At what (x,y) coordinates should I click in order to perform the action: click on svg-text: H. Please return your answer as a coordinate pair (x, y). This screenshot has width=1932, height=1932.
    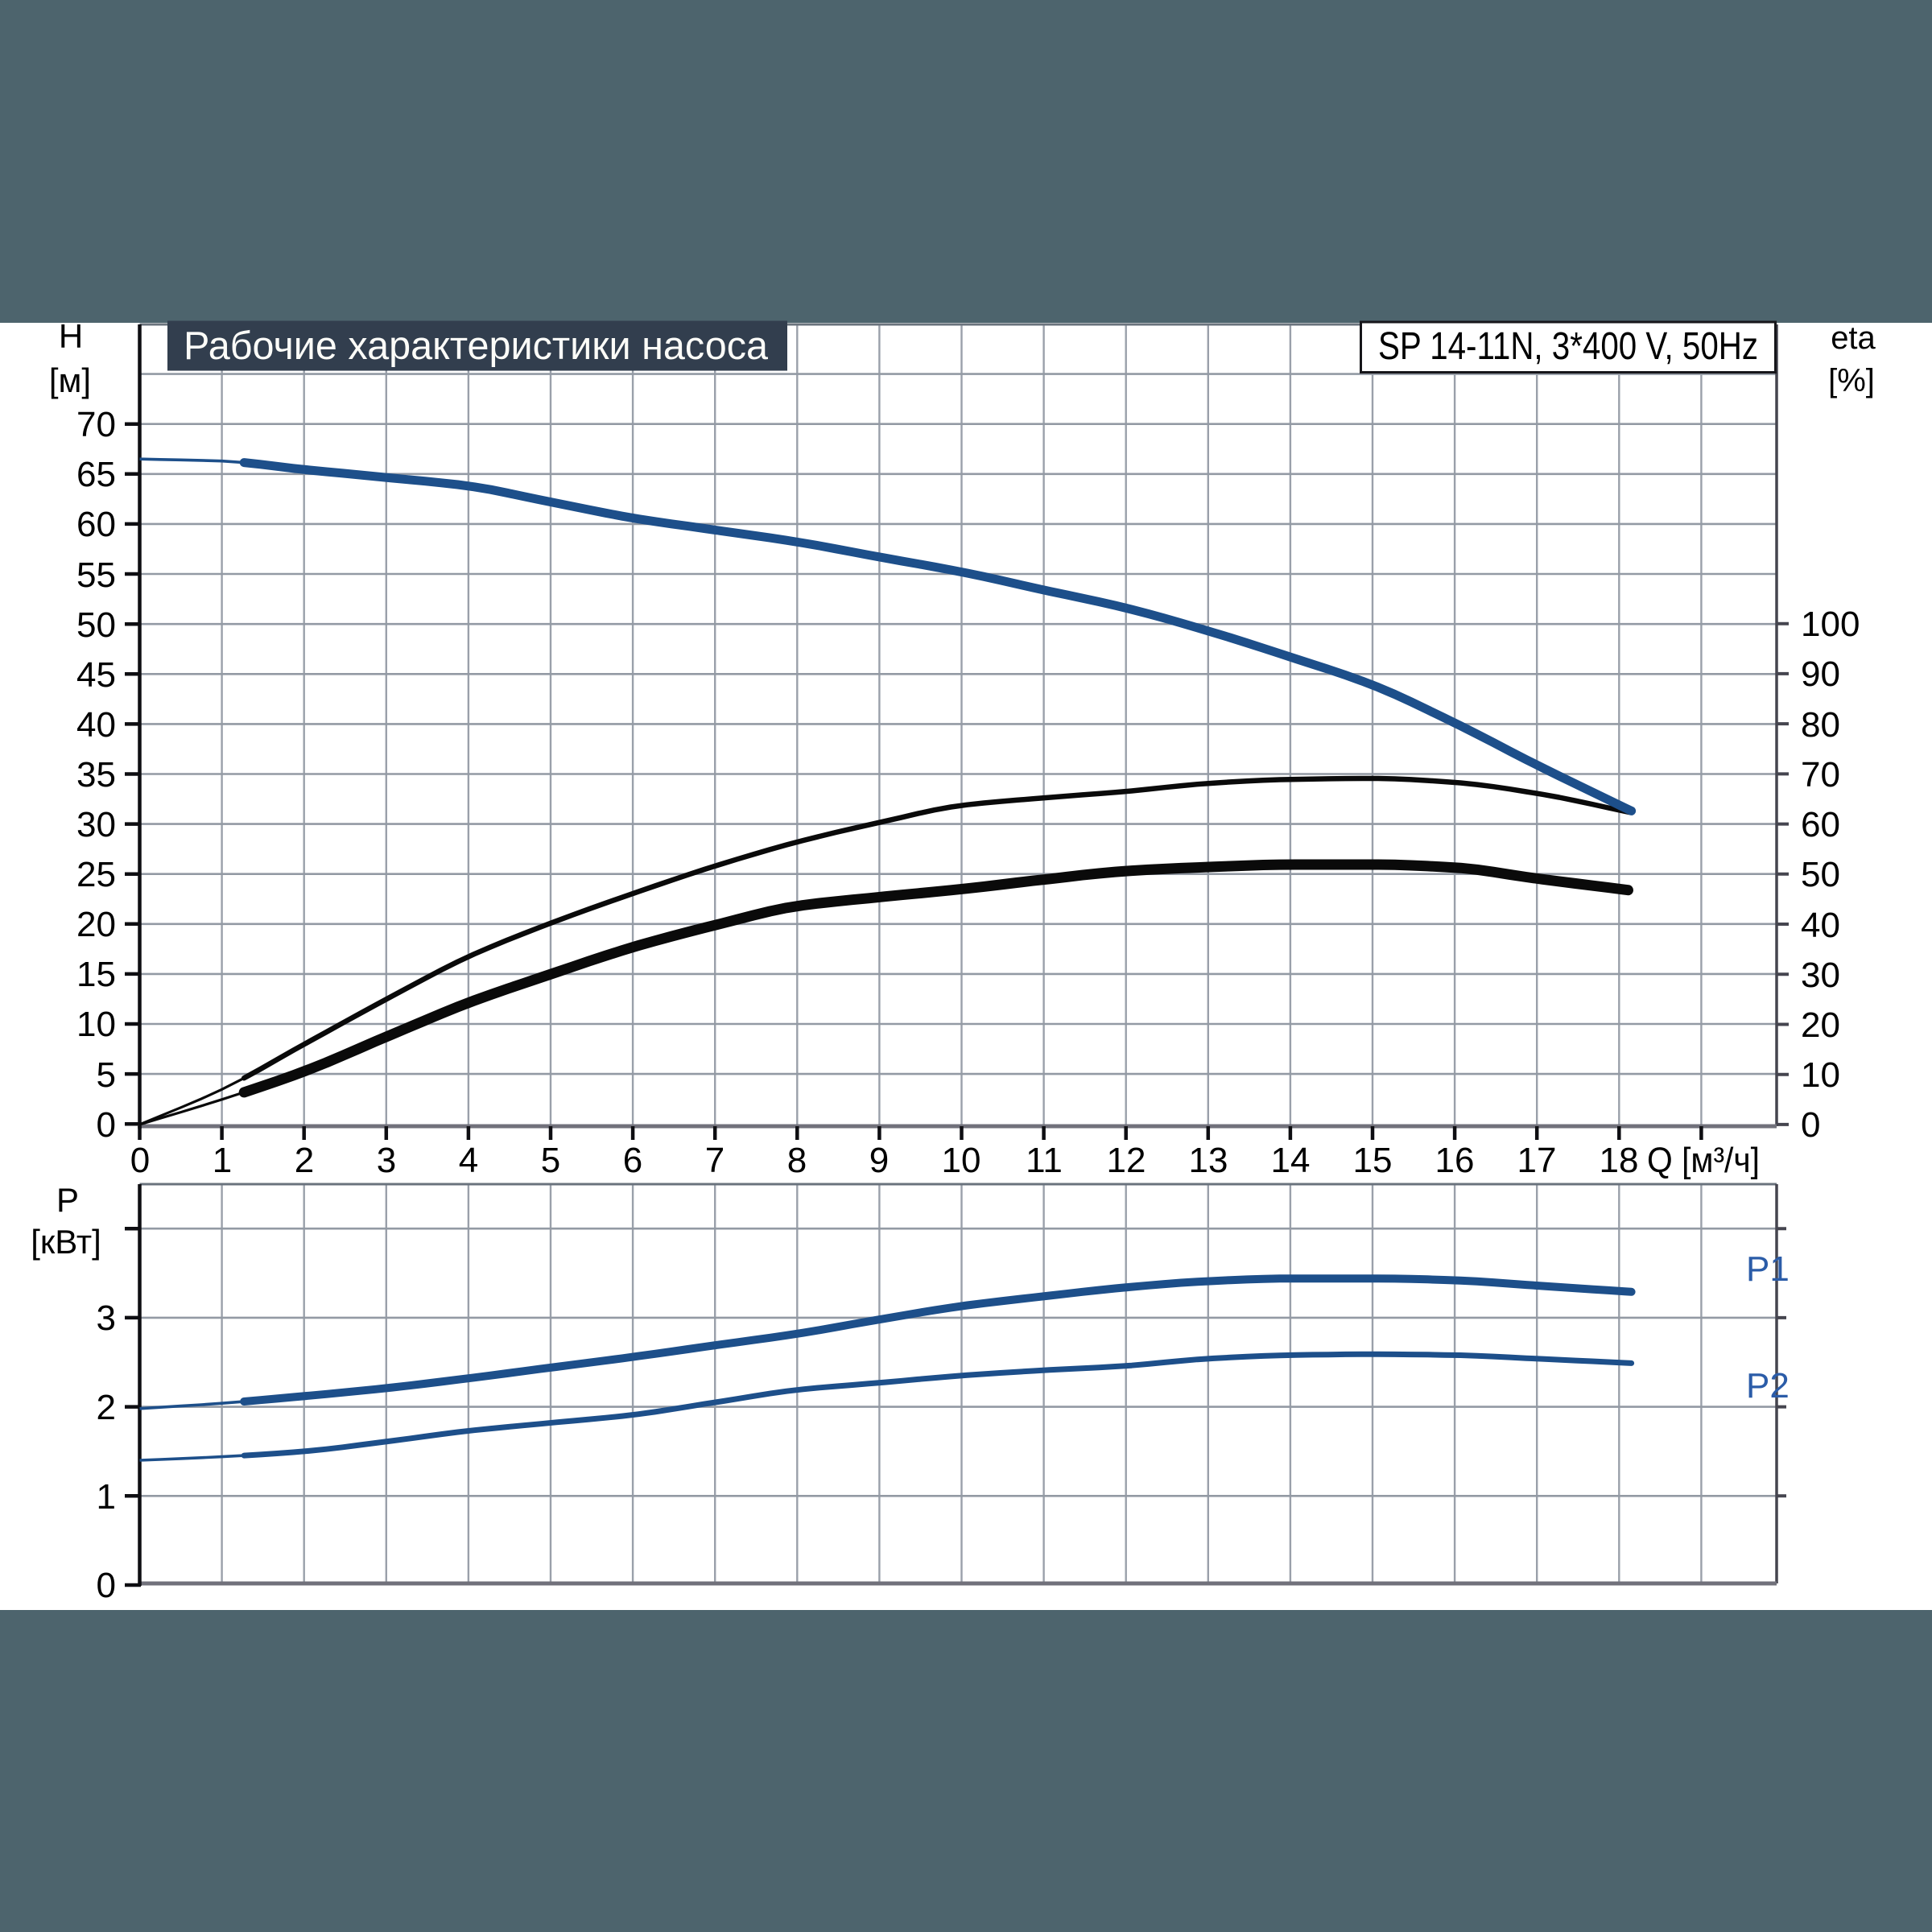
    Looking at the image, I should click on (71, 336).